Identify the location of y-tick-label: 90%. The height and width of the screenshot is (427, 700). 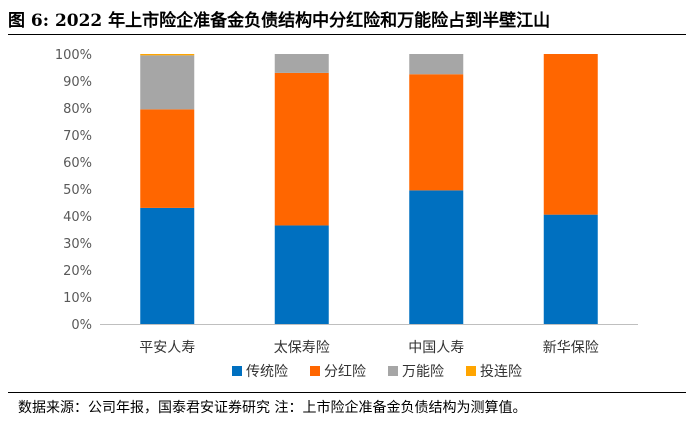
(77, 82).